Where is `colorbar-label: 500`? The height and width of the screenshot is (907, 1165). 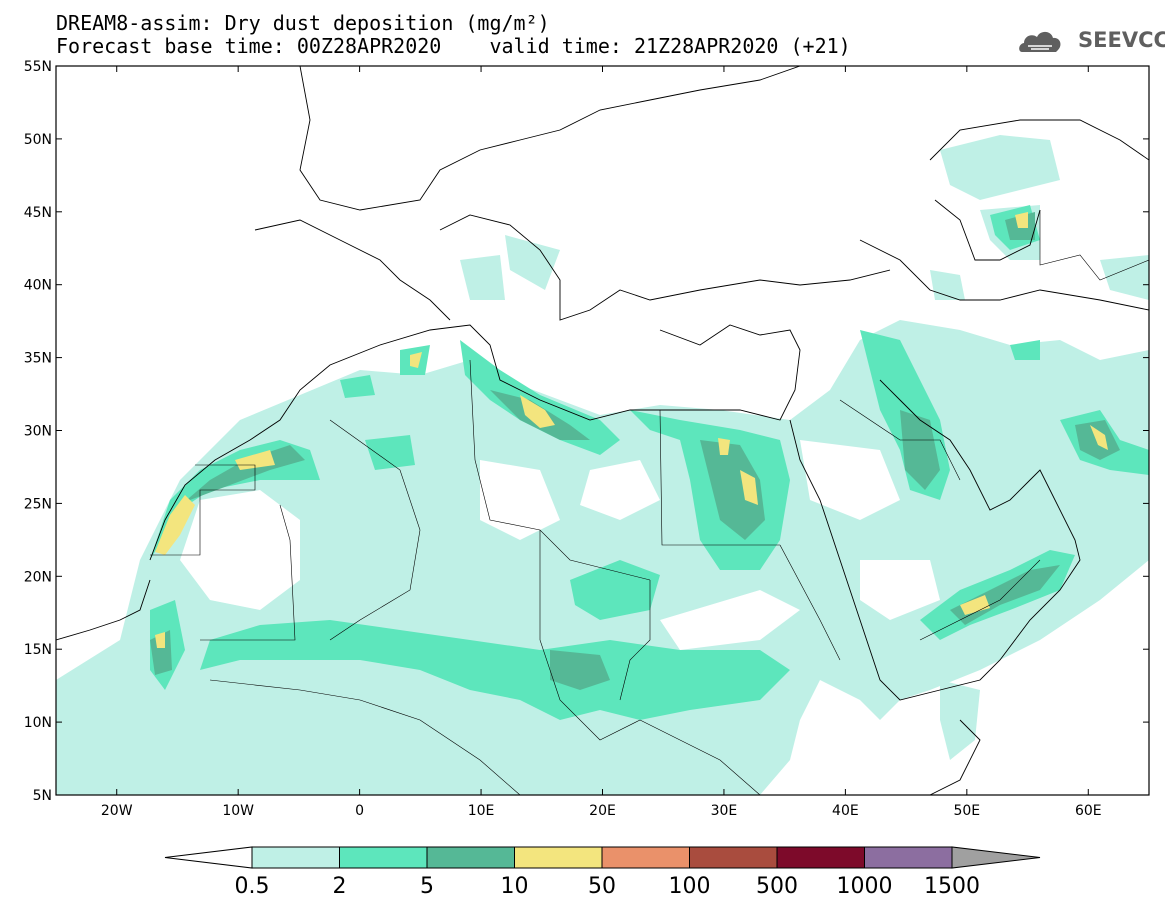
colorbar-label: 500 is located at coordinates (777, 886).